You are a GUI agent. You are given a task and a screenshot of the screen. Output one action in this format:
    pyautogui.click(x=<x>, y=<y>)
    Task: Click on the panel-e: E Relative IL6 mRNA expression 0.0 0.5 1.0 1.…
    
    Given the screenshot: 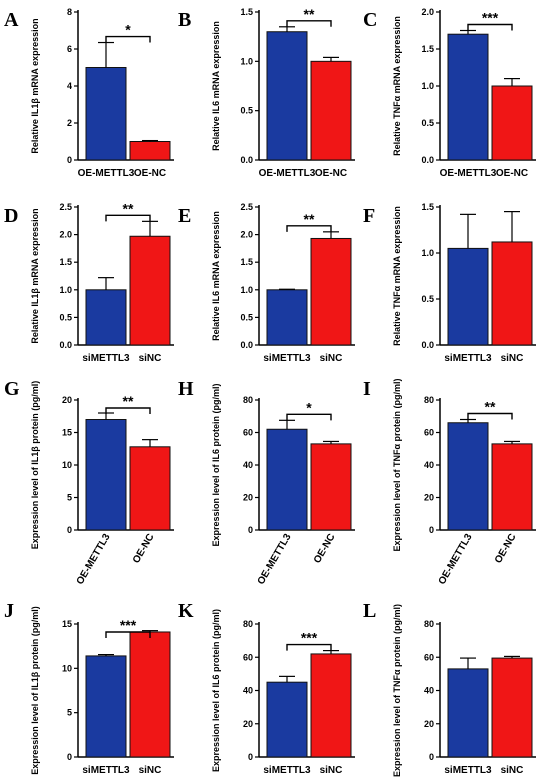 What is the action you would take?
    pyautogui.click(x=266, y=283)
    